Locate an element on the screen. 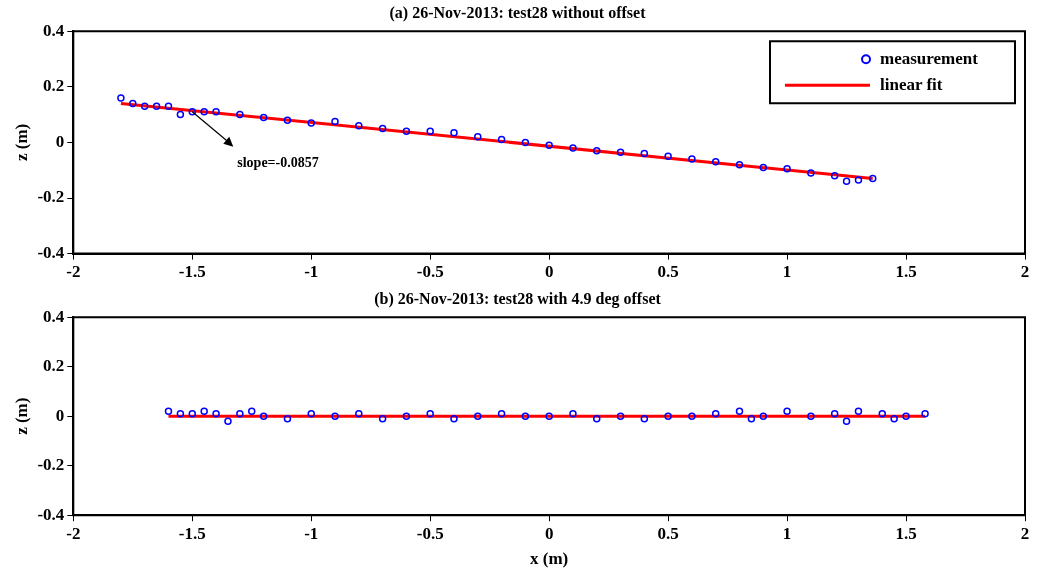 This screenshot has width=1037, height=572. x-tick-label: 2 is located at coordinates (1025, 272).